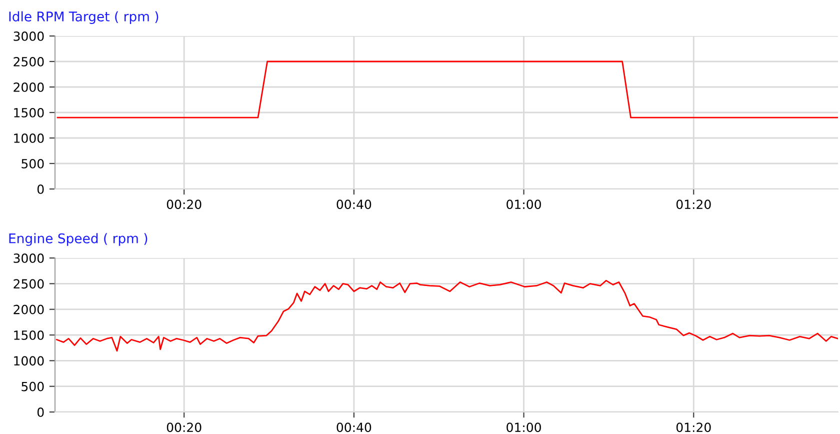 This screenshot has width=840, height=434. What do you see at coordinates (78, 239) in the screenshot?
I see `chart-title: Engine Speed ( rpm )` at bounding box center [78, 239].